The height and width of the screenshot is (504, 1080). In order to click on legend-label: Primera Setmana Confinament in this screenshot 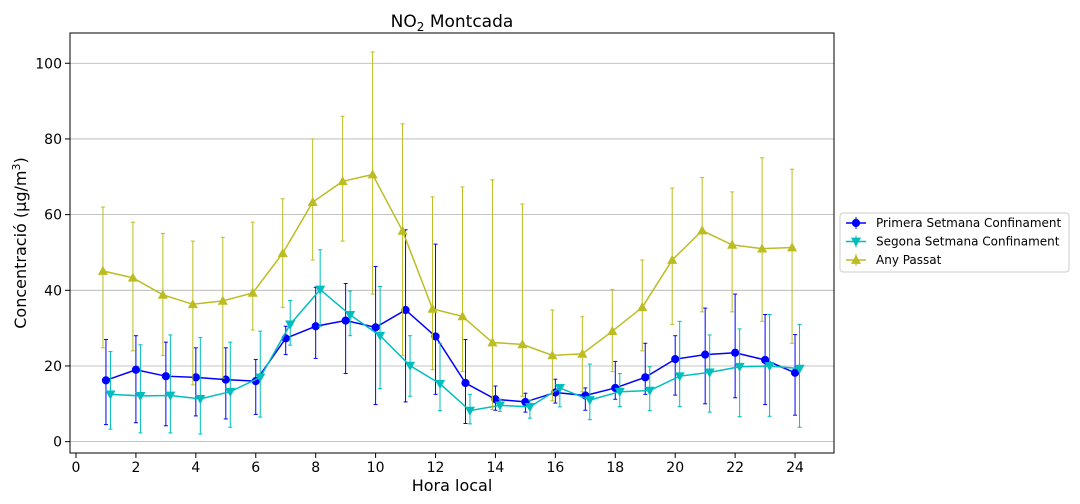, I will do `click(969, 223)`.